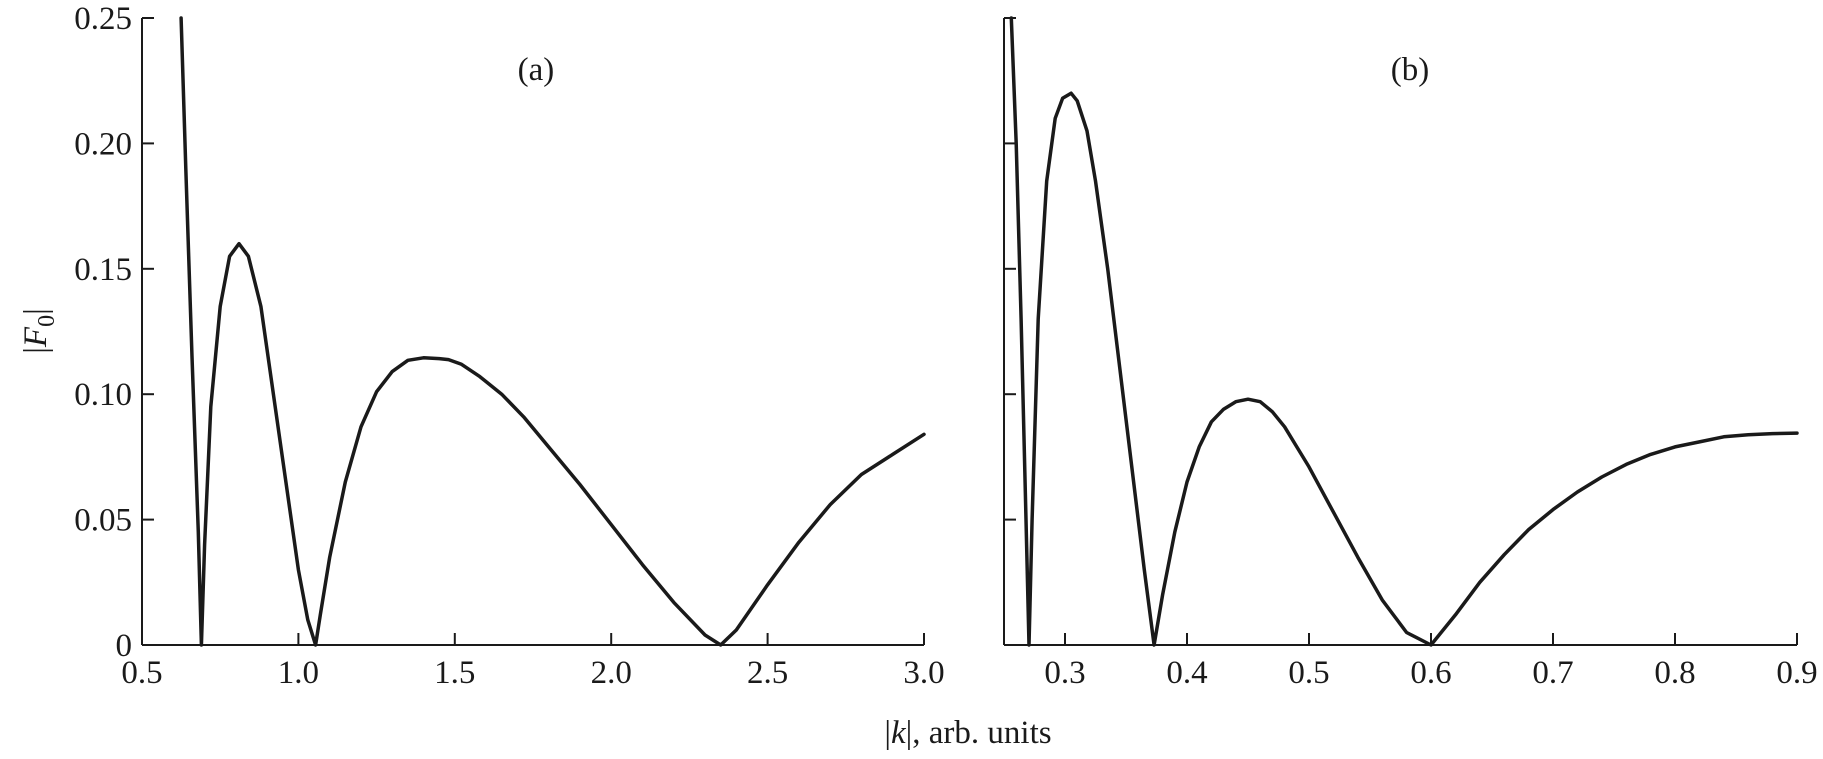 The width and height of the screenshot is (1823, 759). I want to click on panel-b-x-tick-label: 0.7, so click(1552, 673).